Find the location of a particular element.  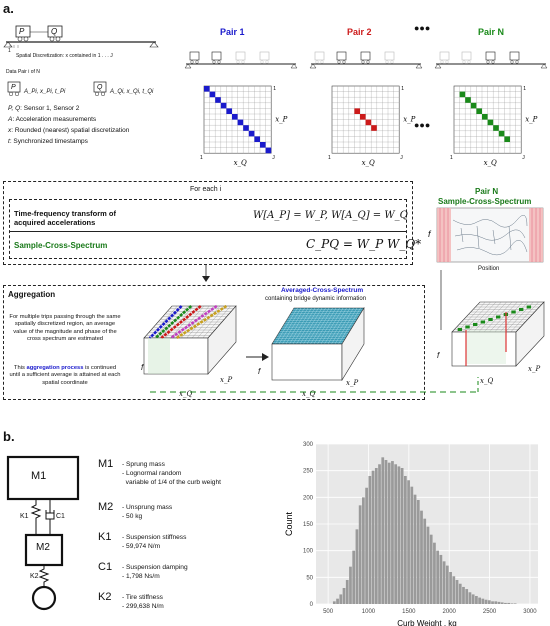

data-pair-vehicles is located at coordinates (57, 89).